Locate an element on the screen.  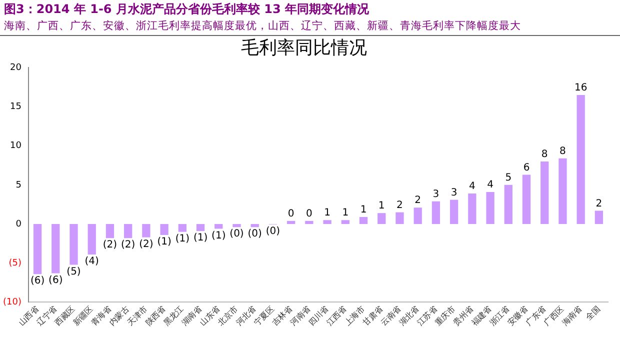
data-label: (5) is located at coordinates (73, 272).